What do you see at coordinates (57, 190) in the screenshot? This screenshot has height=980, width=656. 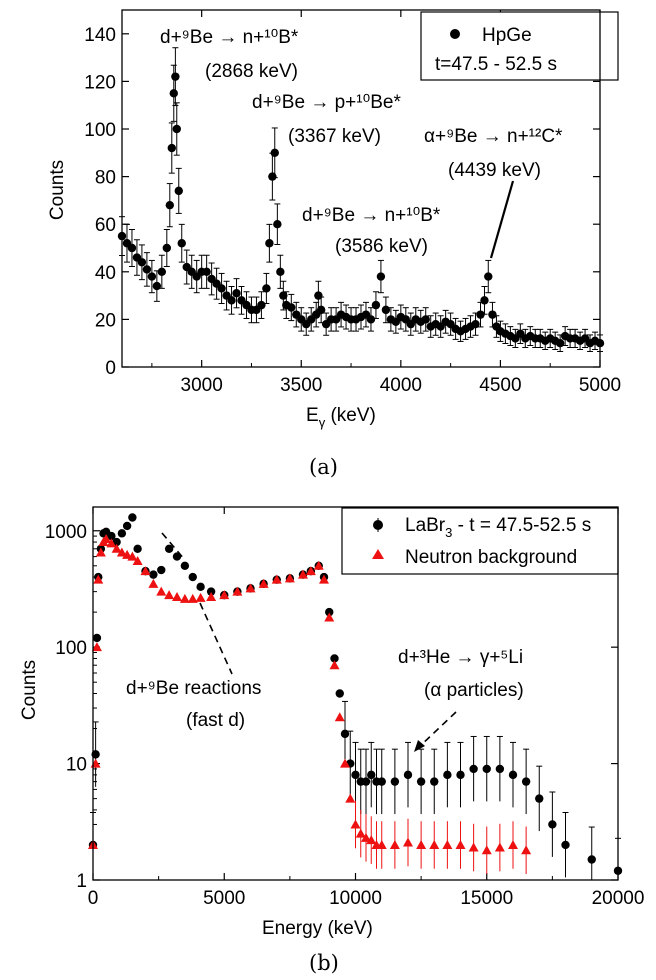 I see `chart-a-y-axis-label: Counts` at bounding box center [57, 190].